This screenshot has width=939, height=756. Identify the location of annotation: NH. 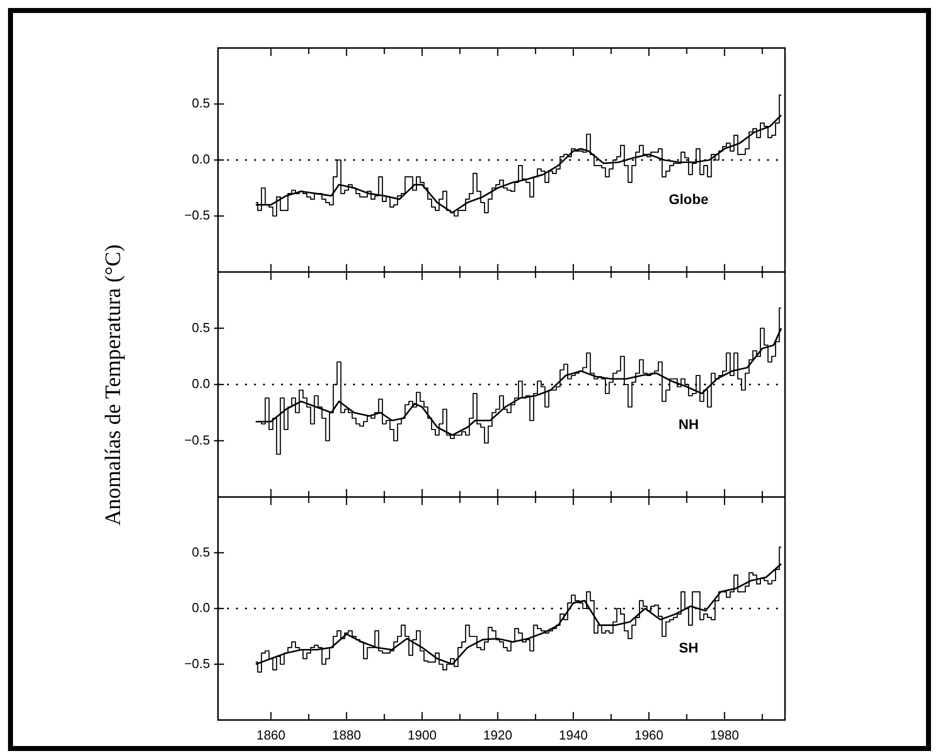
(688, 424).